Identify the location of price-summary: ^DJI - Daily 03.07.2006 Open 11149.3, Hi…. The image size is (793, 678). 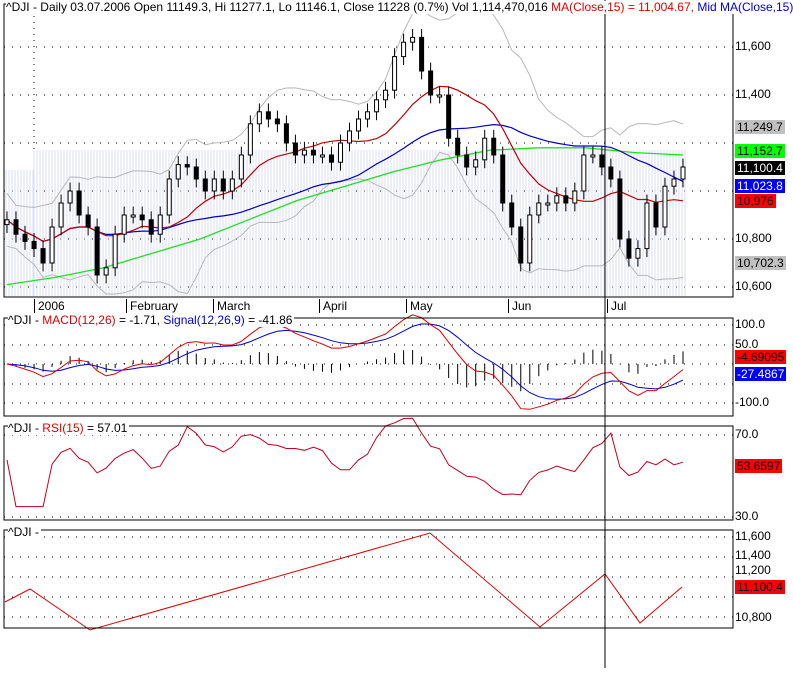
(279, 7).